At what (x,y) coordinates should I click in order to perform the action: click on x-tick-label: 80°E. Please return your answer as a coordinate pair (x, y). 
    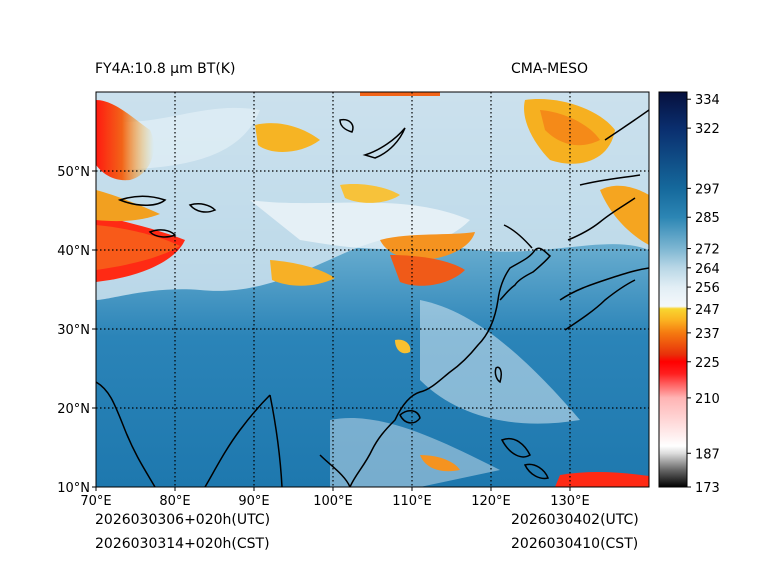
    Looking at the image, I should click on (174, 501).